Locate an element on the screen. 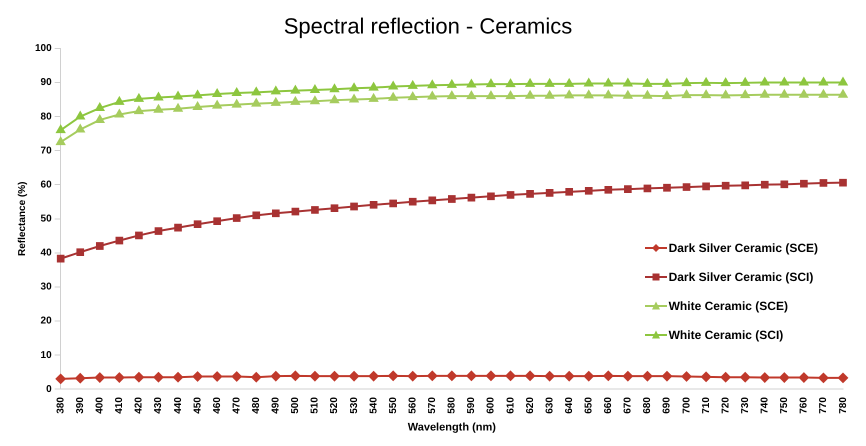  legend-label: Dark Silver Ceramic (SCI) is located at coordinates (741, 277).